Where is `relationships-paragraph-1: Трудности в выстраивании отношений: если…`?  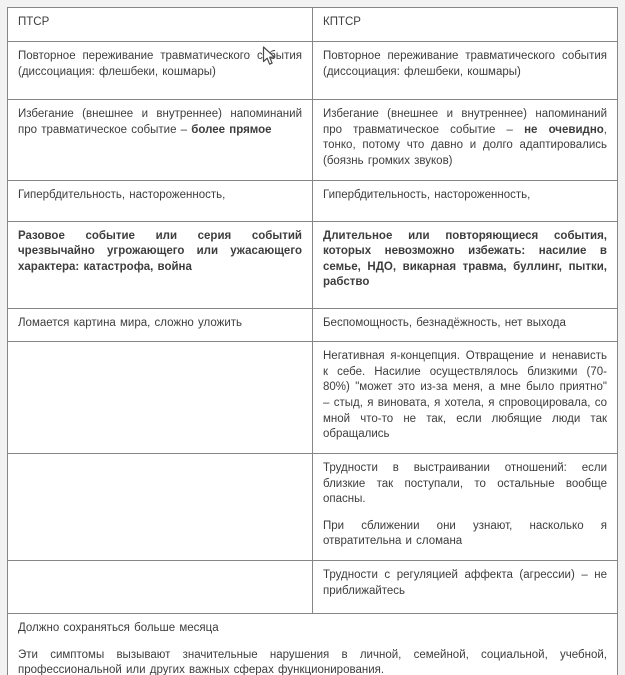 relationships-paragraph-1: Трудности в выстраивании отношений: если… is located at coordinates (465, 483).